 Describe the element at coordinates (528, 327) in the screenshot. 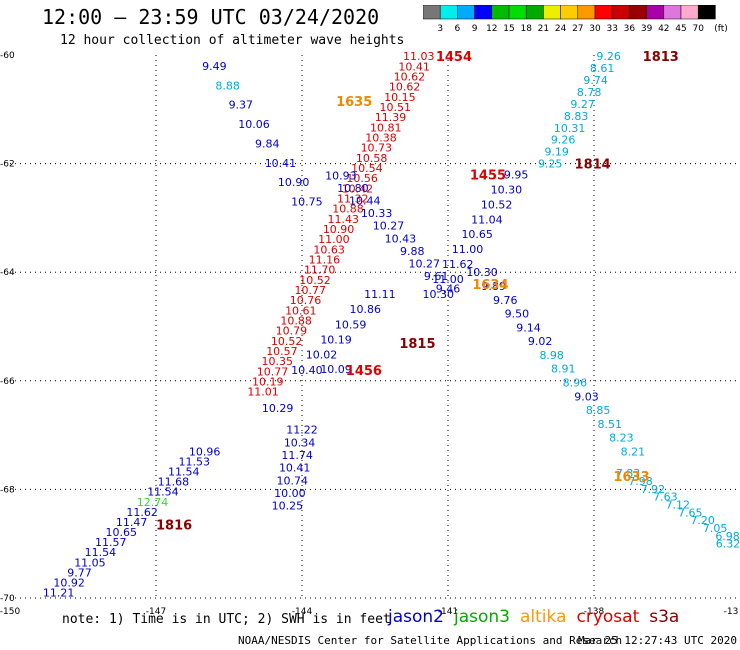

I see `swh-value-label: 9.14` at that location.